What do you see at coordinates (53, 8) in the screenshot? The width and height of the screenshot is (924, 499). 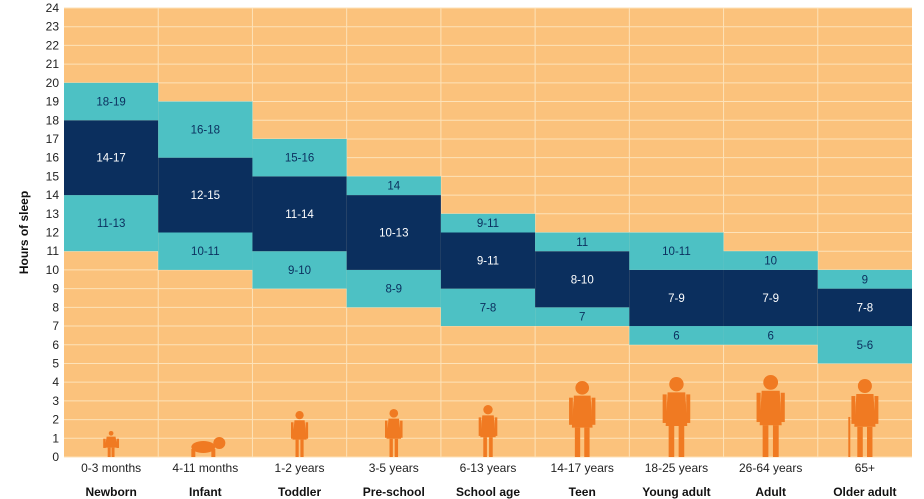 I see `y-tick-label: 24` at bounding box center [53, 8].